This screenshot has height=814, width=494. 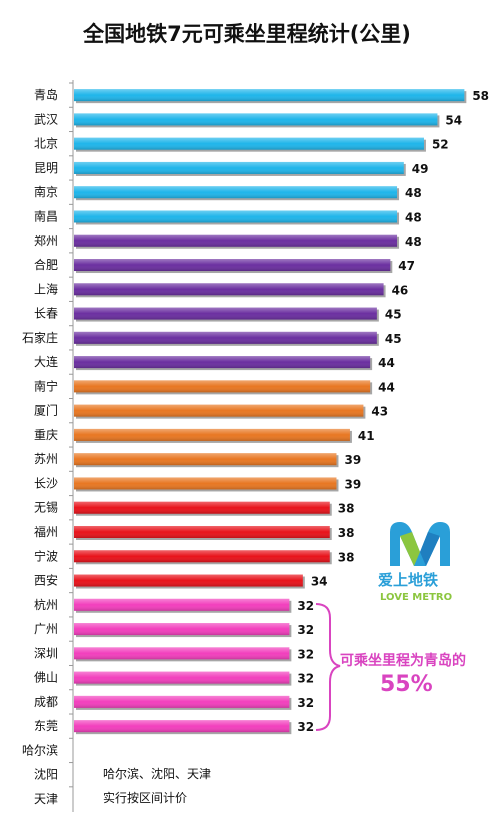 I want to click on note-line-1: 哈尔滨、沈阳、天津, so click(x=157, y=774).